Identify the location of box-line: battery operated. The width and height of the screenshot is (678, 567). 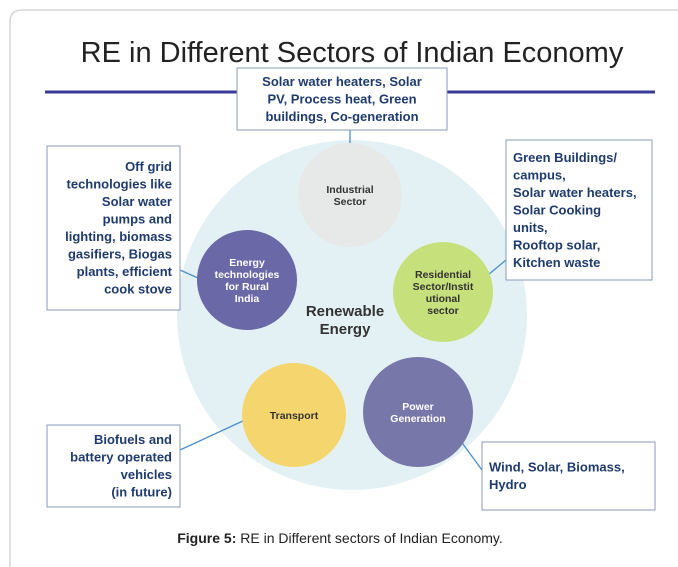
(121, 457).